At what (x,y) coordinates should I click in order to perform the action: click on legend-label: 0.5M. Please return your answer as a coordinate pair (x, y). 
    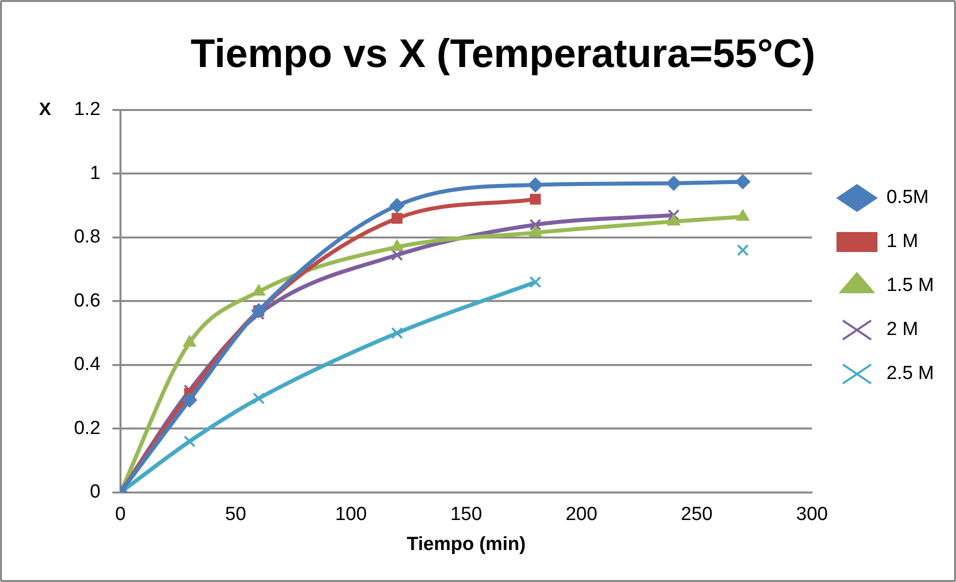
    Looking at the image, I should click on (907, 197).